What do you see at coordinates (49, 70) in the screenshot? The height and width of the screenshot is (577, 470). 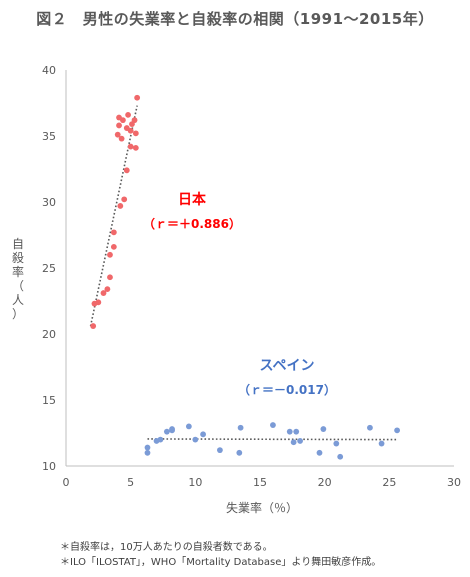 I see `y-tick-label: 40` at bounding box center [49, 70].